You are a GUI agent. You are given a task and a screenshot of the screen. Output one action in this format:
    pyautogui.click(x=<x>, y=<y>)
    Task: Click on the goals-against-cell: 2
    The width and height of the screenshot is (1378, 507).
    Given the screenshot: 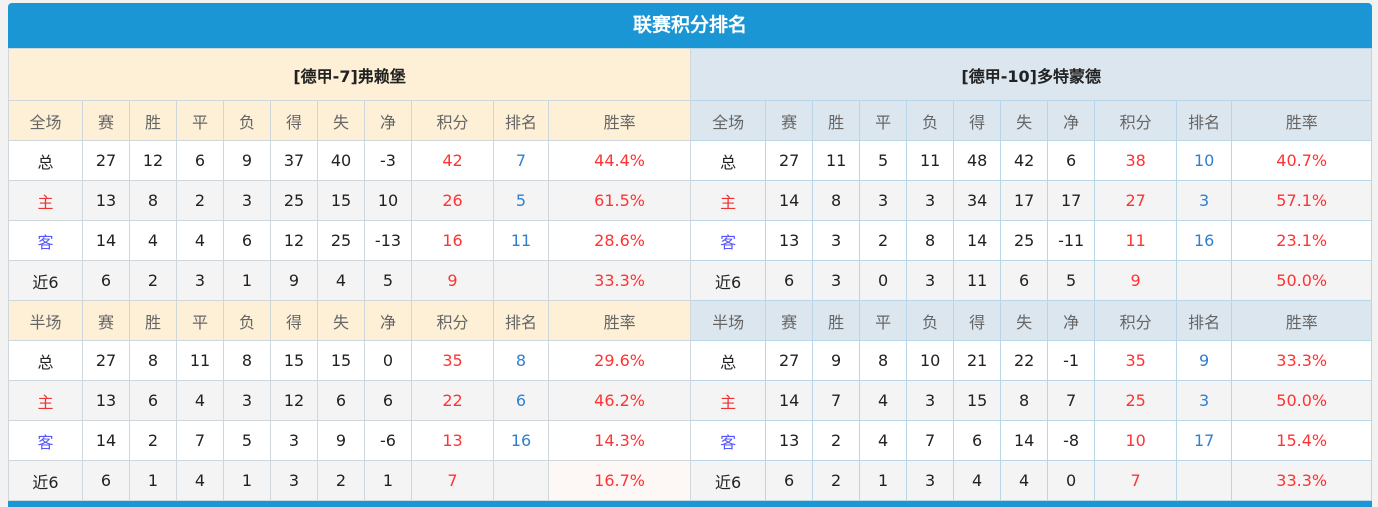 What is the action you would take?
    pyautogui.click(x=341, y=480)
    